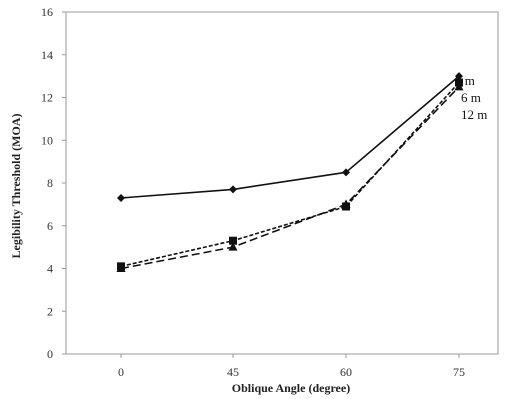 The width and height of the screenshot is (508, 399). What do you see at coordinates (233, 372) in the screenshot?
I see `x-tick-label: 45` at bounding box center [233, 372].